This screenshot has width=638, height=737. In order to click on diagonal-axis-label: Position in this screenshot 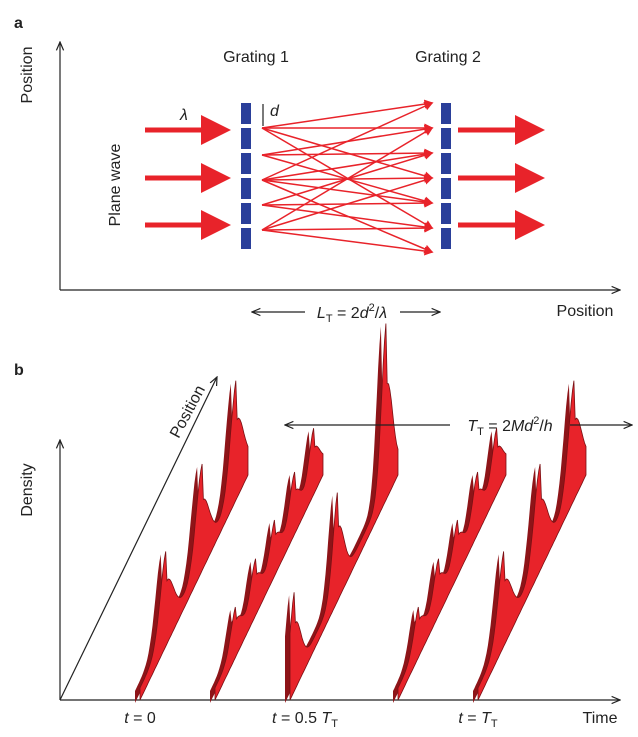, I will do `click(188, 412)`.